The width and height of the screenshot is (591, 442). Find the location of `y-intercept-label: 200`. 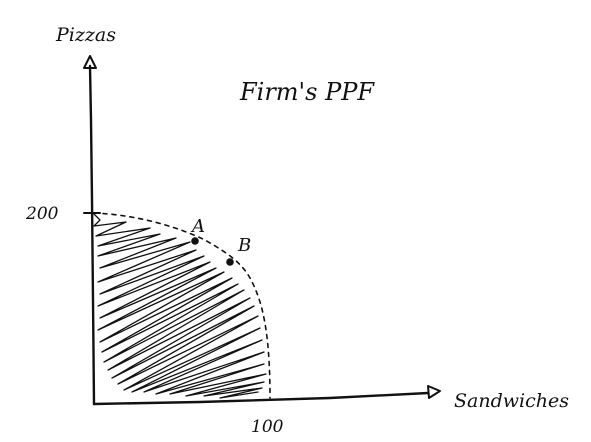

y-intercept-label: 200 is located at coordinates (42, 214).